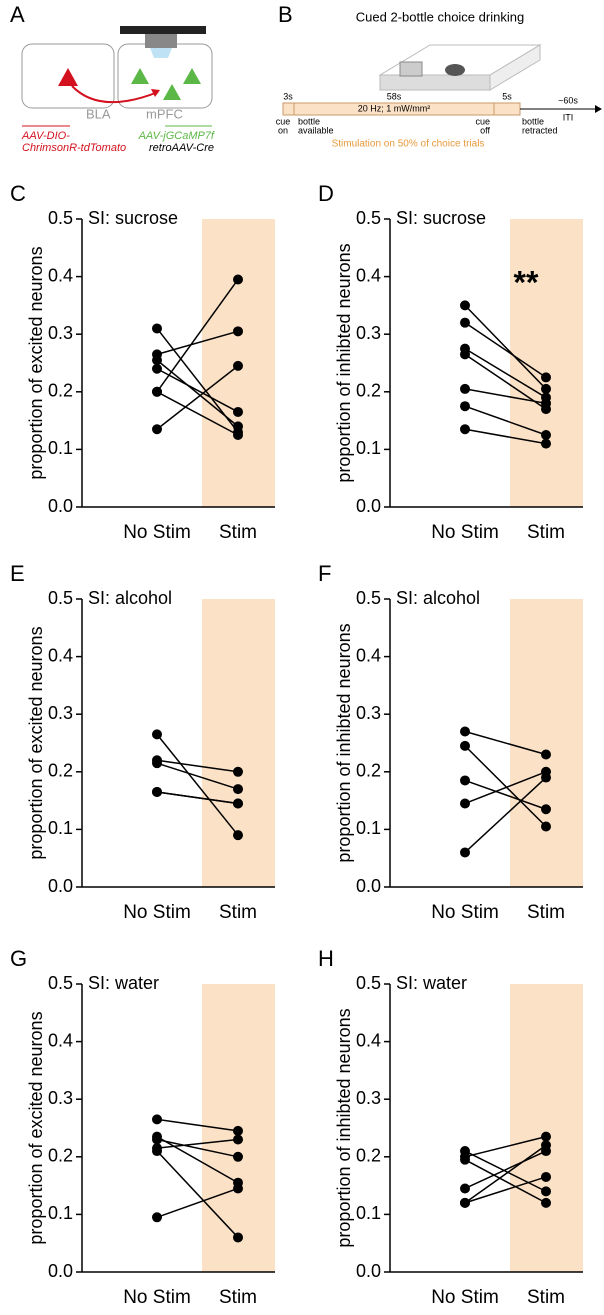  What do you see at coordinates (192, 76) in the screenshot?
I see `neuron-green` at bounding box center [192, 76].